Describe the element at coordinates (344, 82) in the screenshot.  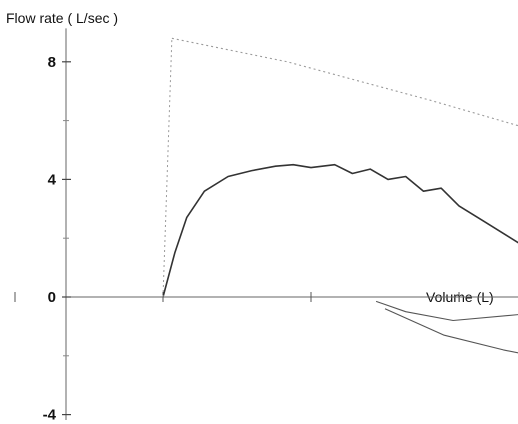
I see `series-predicted` at that location.